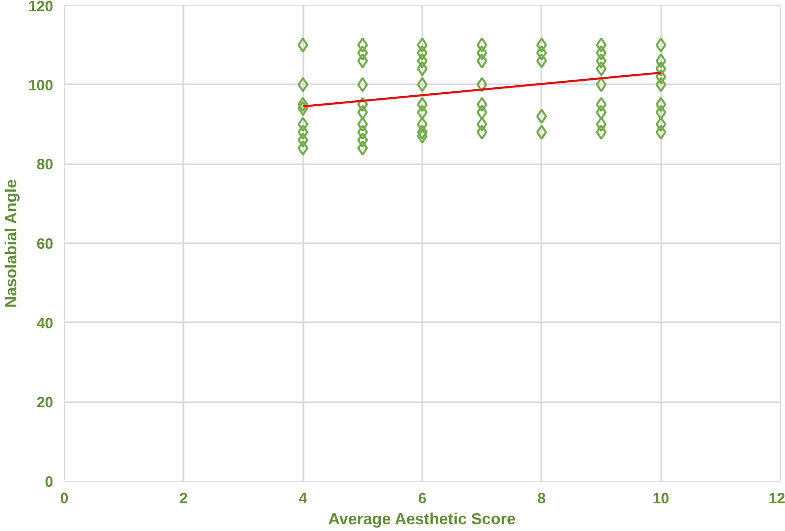 This screenshot has width=785, height=531. Describe the element at coordinates (422, 520) in the screenshot. I see `x-axis-title: Average Aesthetic Score` at that location.